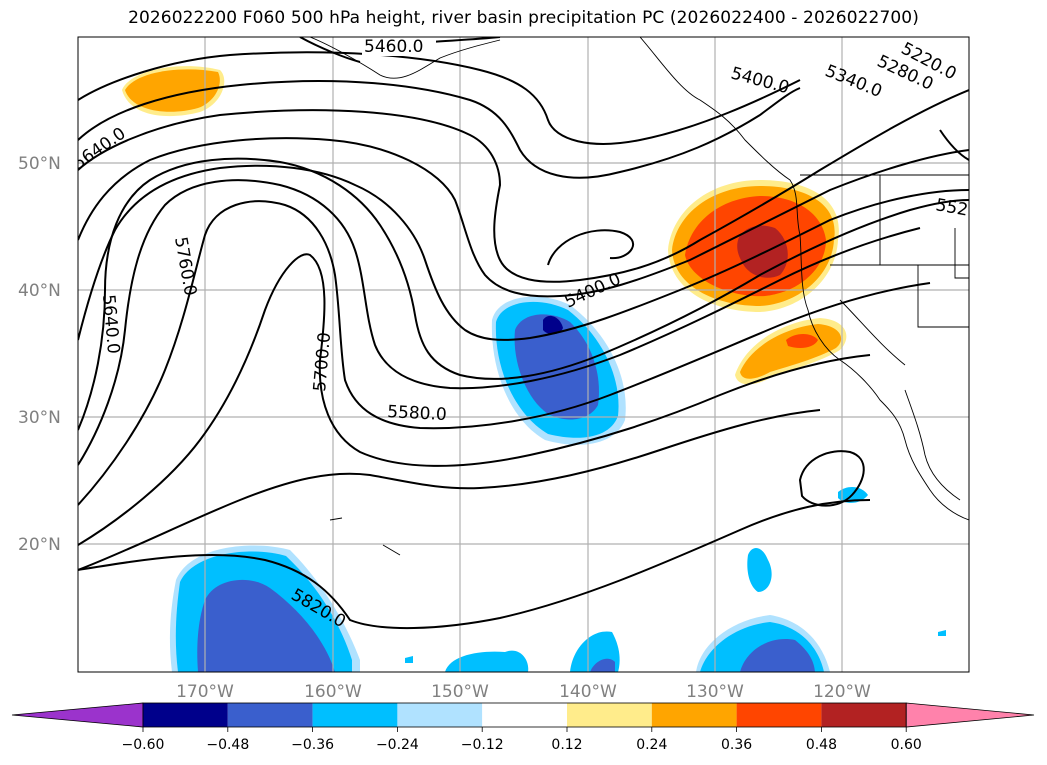 The image size is (1047, 765). Describe the element at coordinates (333, 692) in the screenshot. I see `lon-label-160w: 160°W` at that location.